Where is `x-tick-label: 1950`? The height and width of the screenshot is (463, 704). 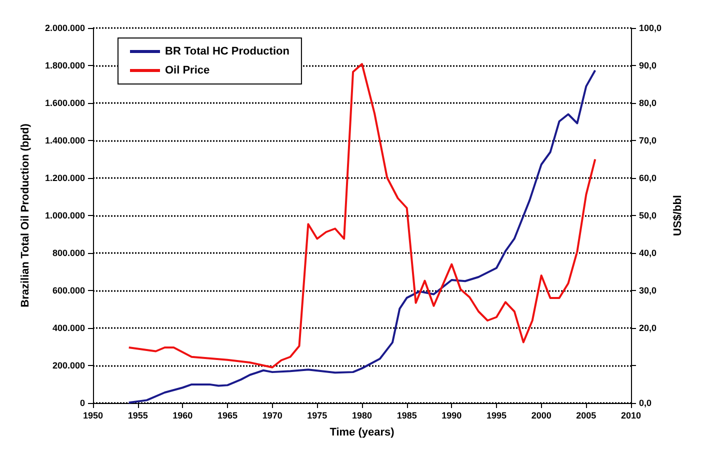 x-tick-label: 1950 is located at coordinates (93, 415).